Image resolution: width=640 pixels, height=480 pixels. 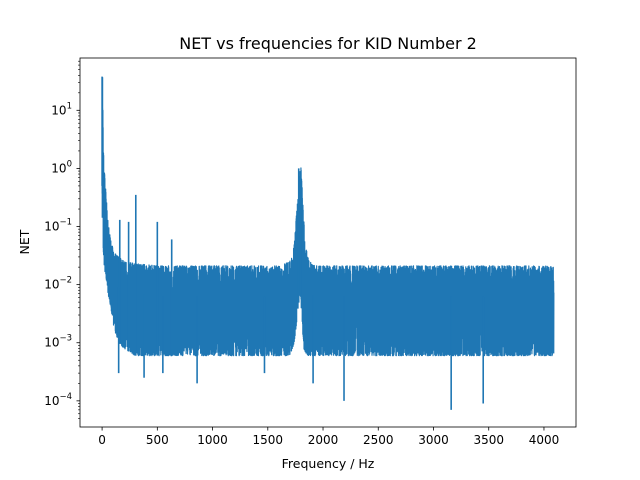 I want to click on y-tick-label: 10⁻⁴, so click(x=58, y=400).